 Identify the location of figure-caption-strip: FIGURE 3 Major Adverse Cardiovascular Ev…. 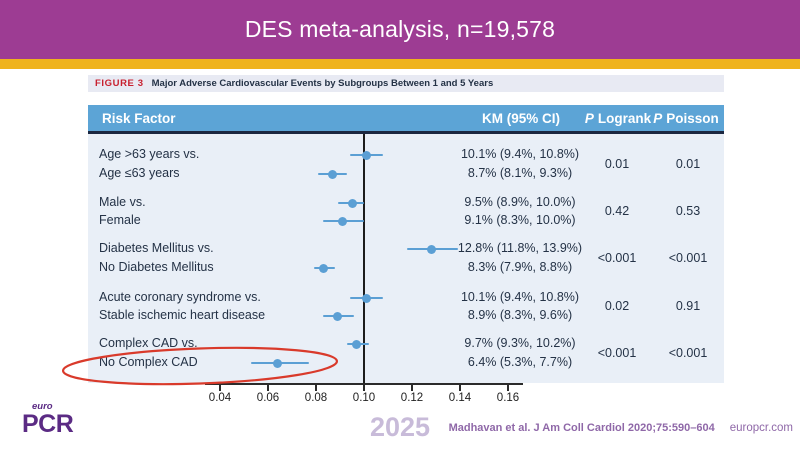
(406, 83).